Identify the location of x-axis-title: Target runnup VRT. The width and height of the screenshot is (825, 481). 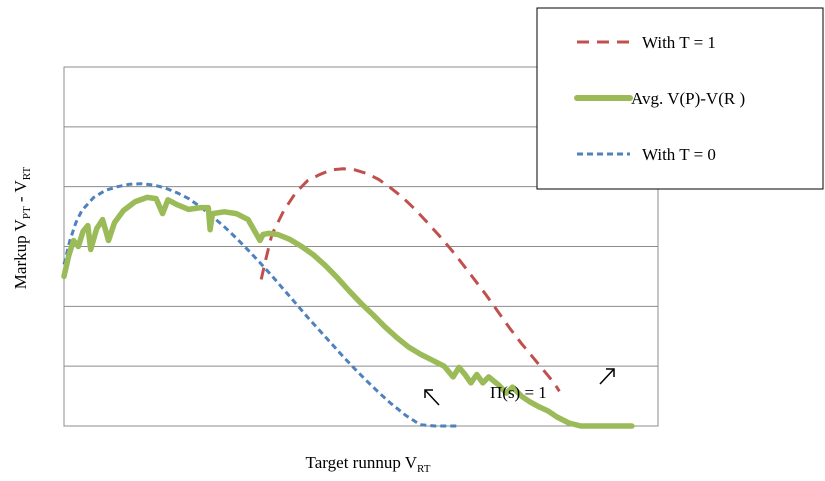
(368, 464).